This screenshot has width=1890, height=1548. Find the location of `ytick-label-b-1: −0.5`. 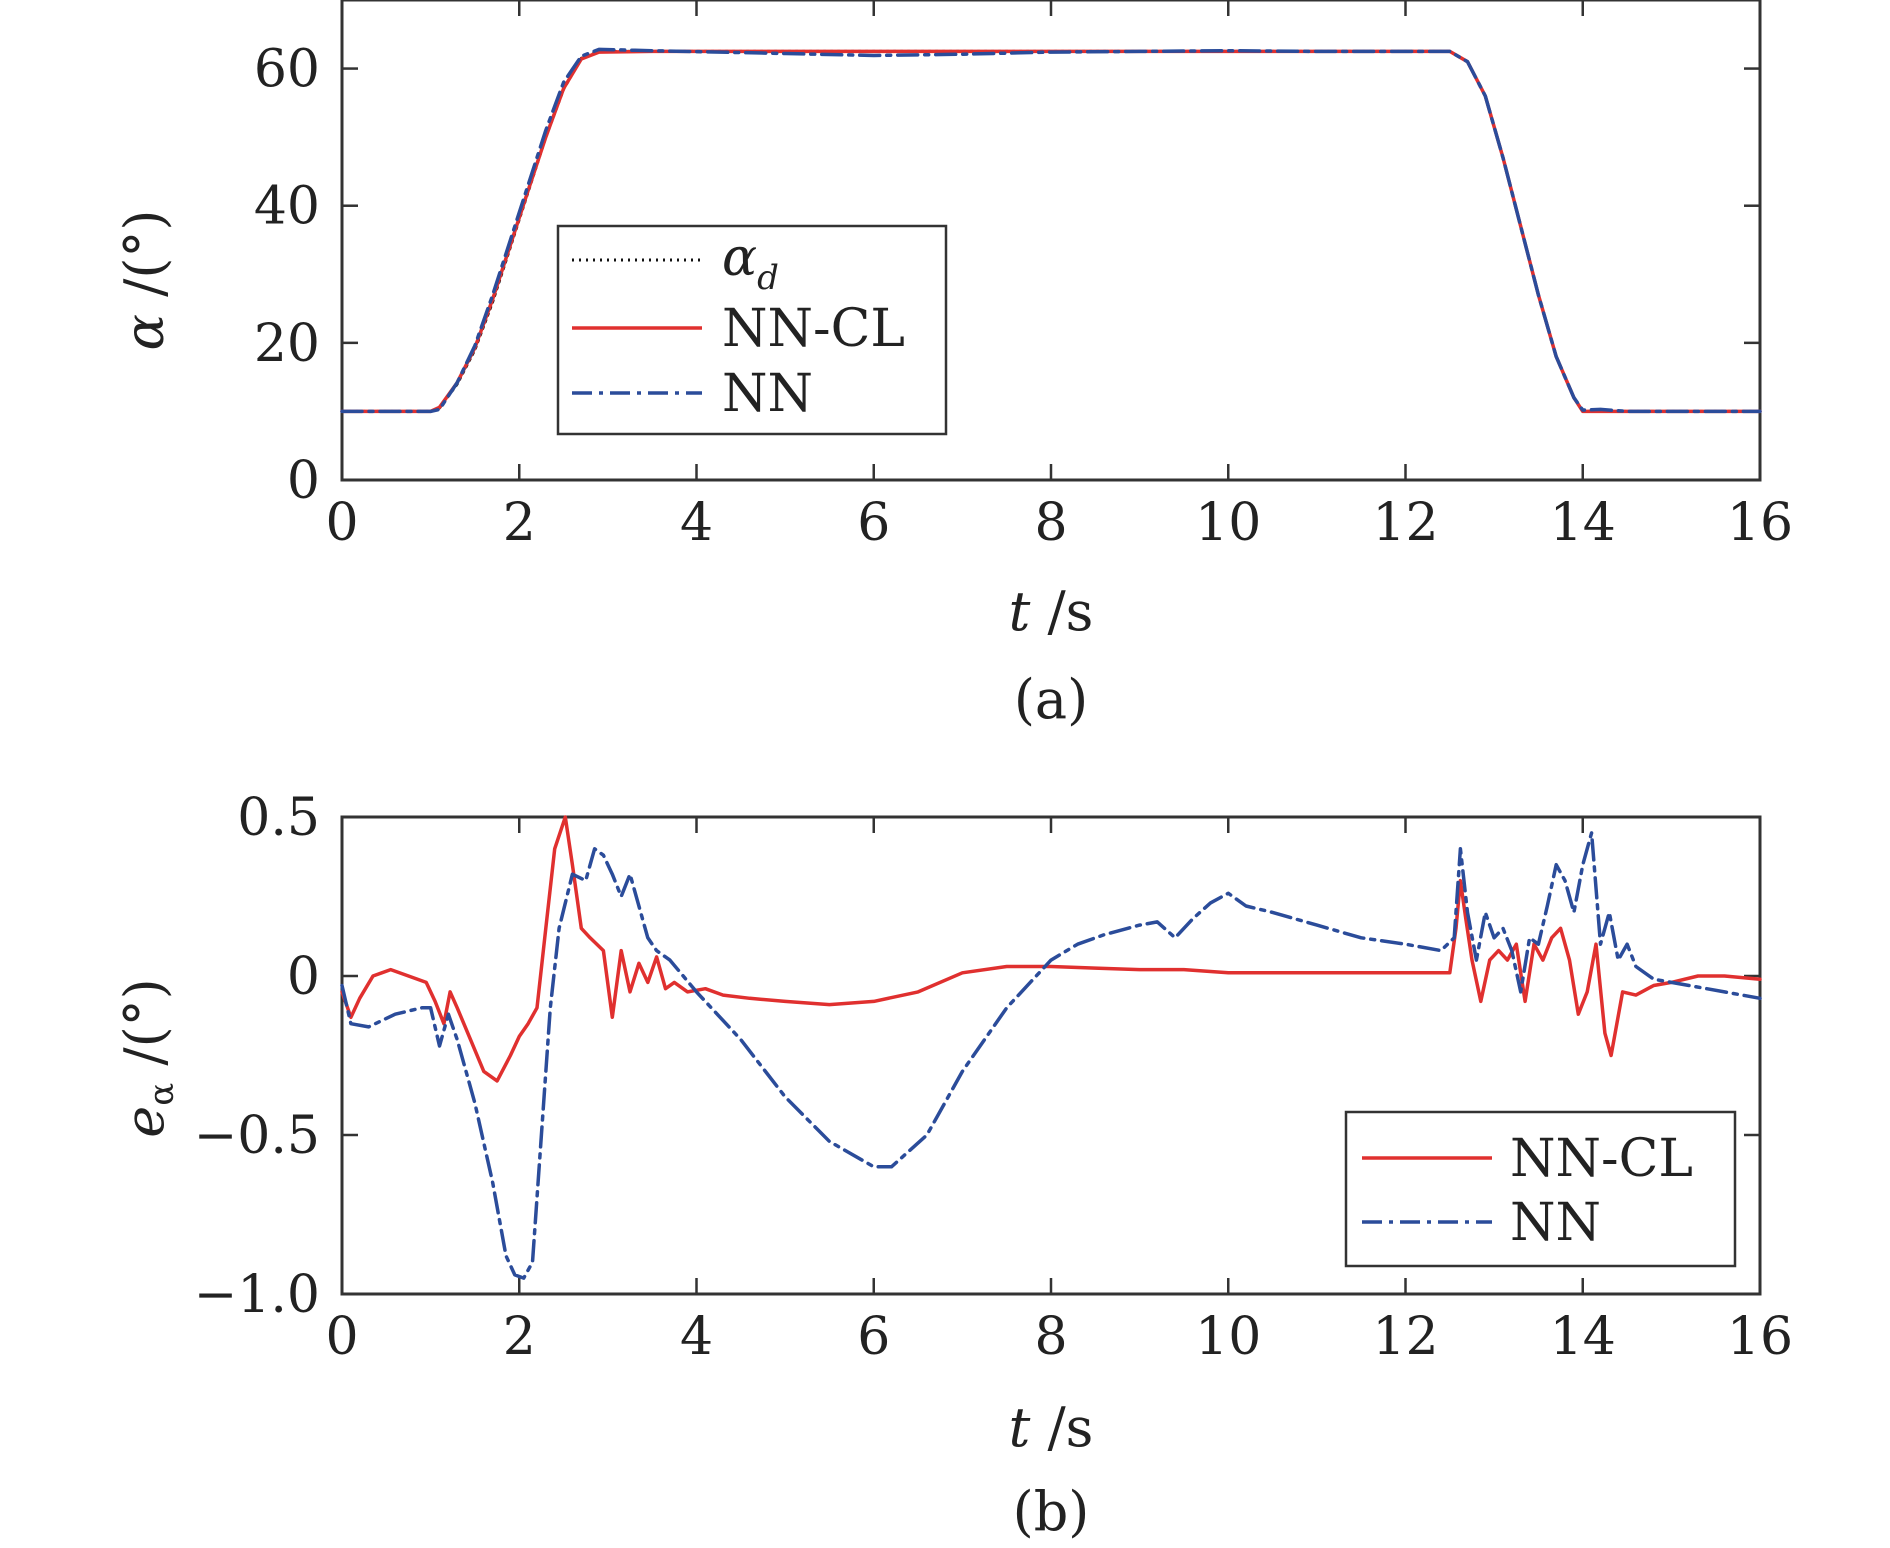

ytick-label-b-1: −0.5 is located at coordinates (257, 1136).